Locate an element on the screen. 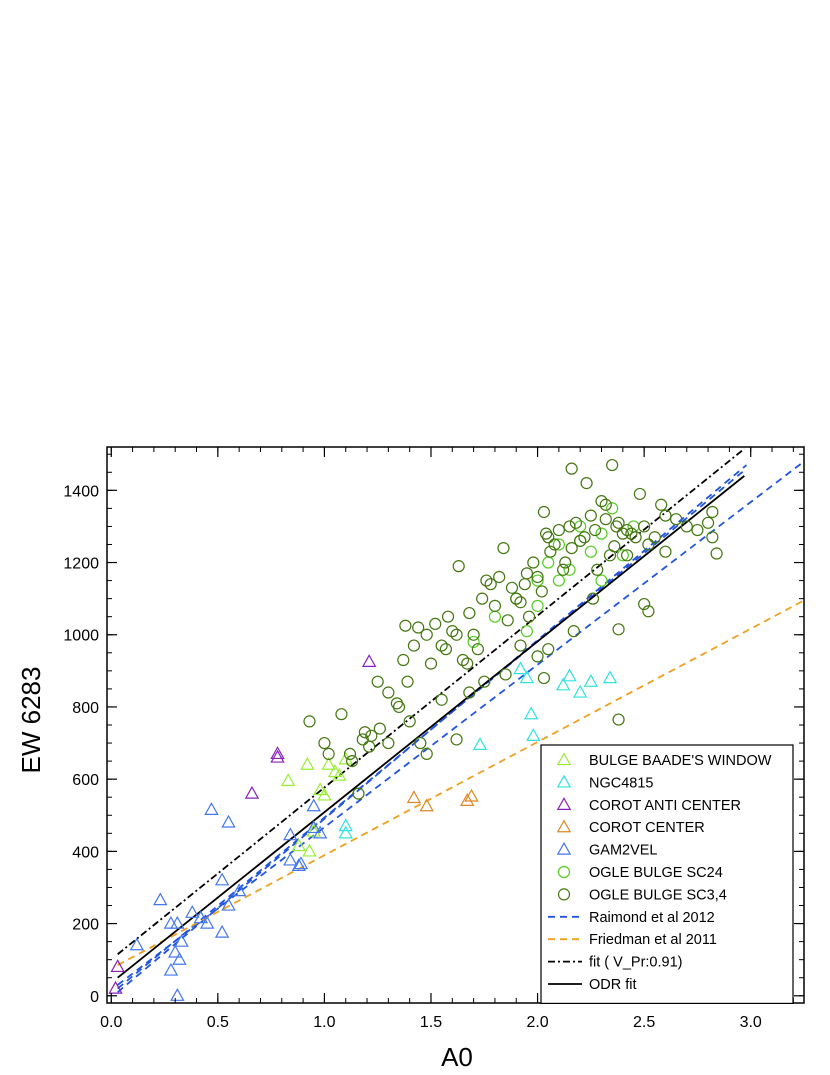 The height and width of the screenshot is (1075, 830). legend-box is located at coordinates (667, 874).